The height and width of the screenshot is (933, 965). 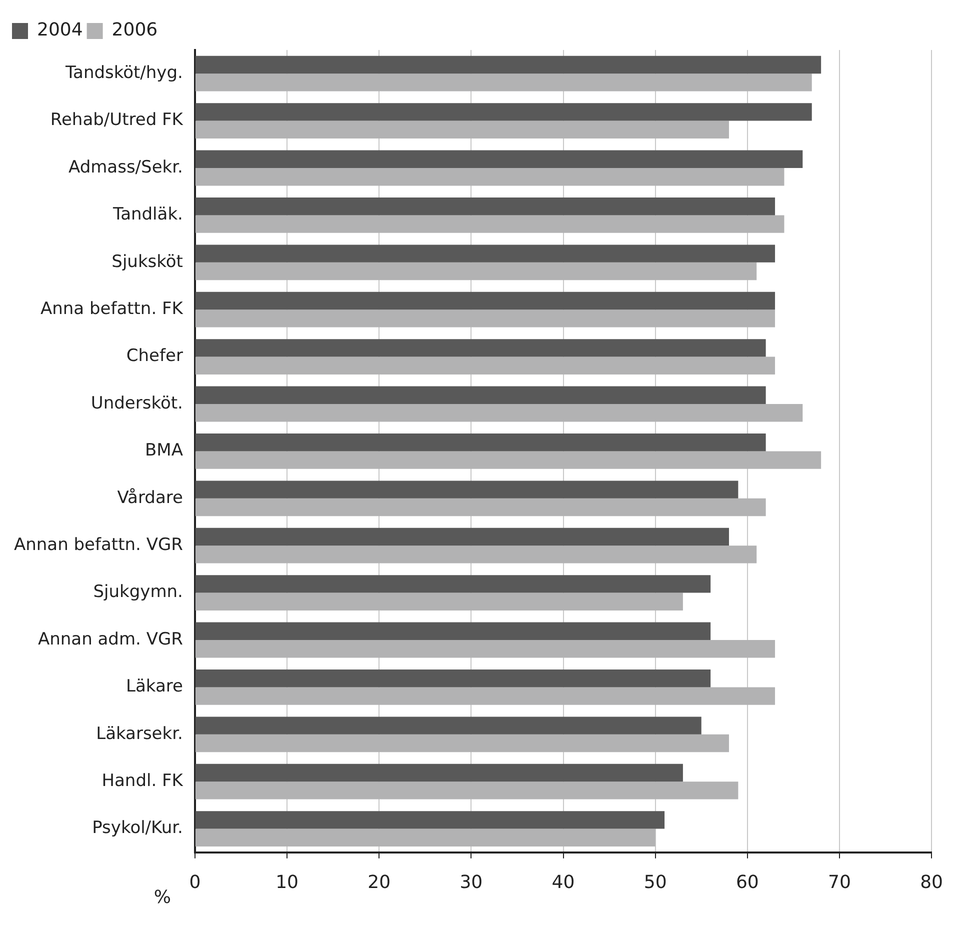 I want to click on legend-label: 2006, so click(x=135, y=30).